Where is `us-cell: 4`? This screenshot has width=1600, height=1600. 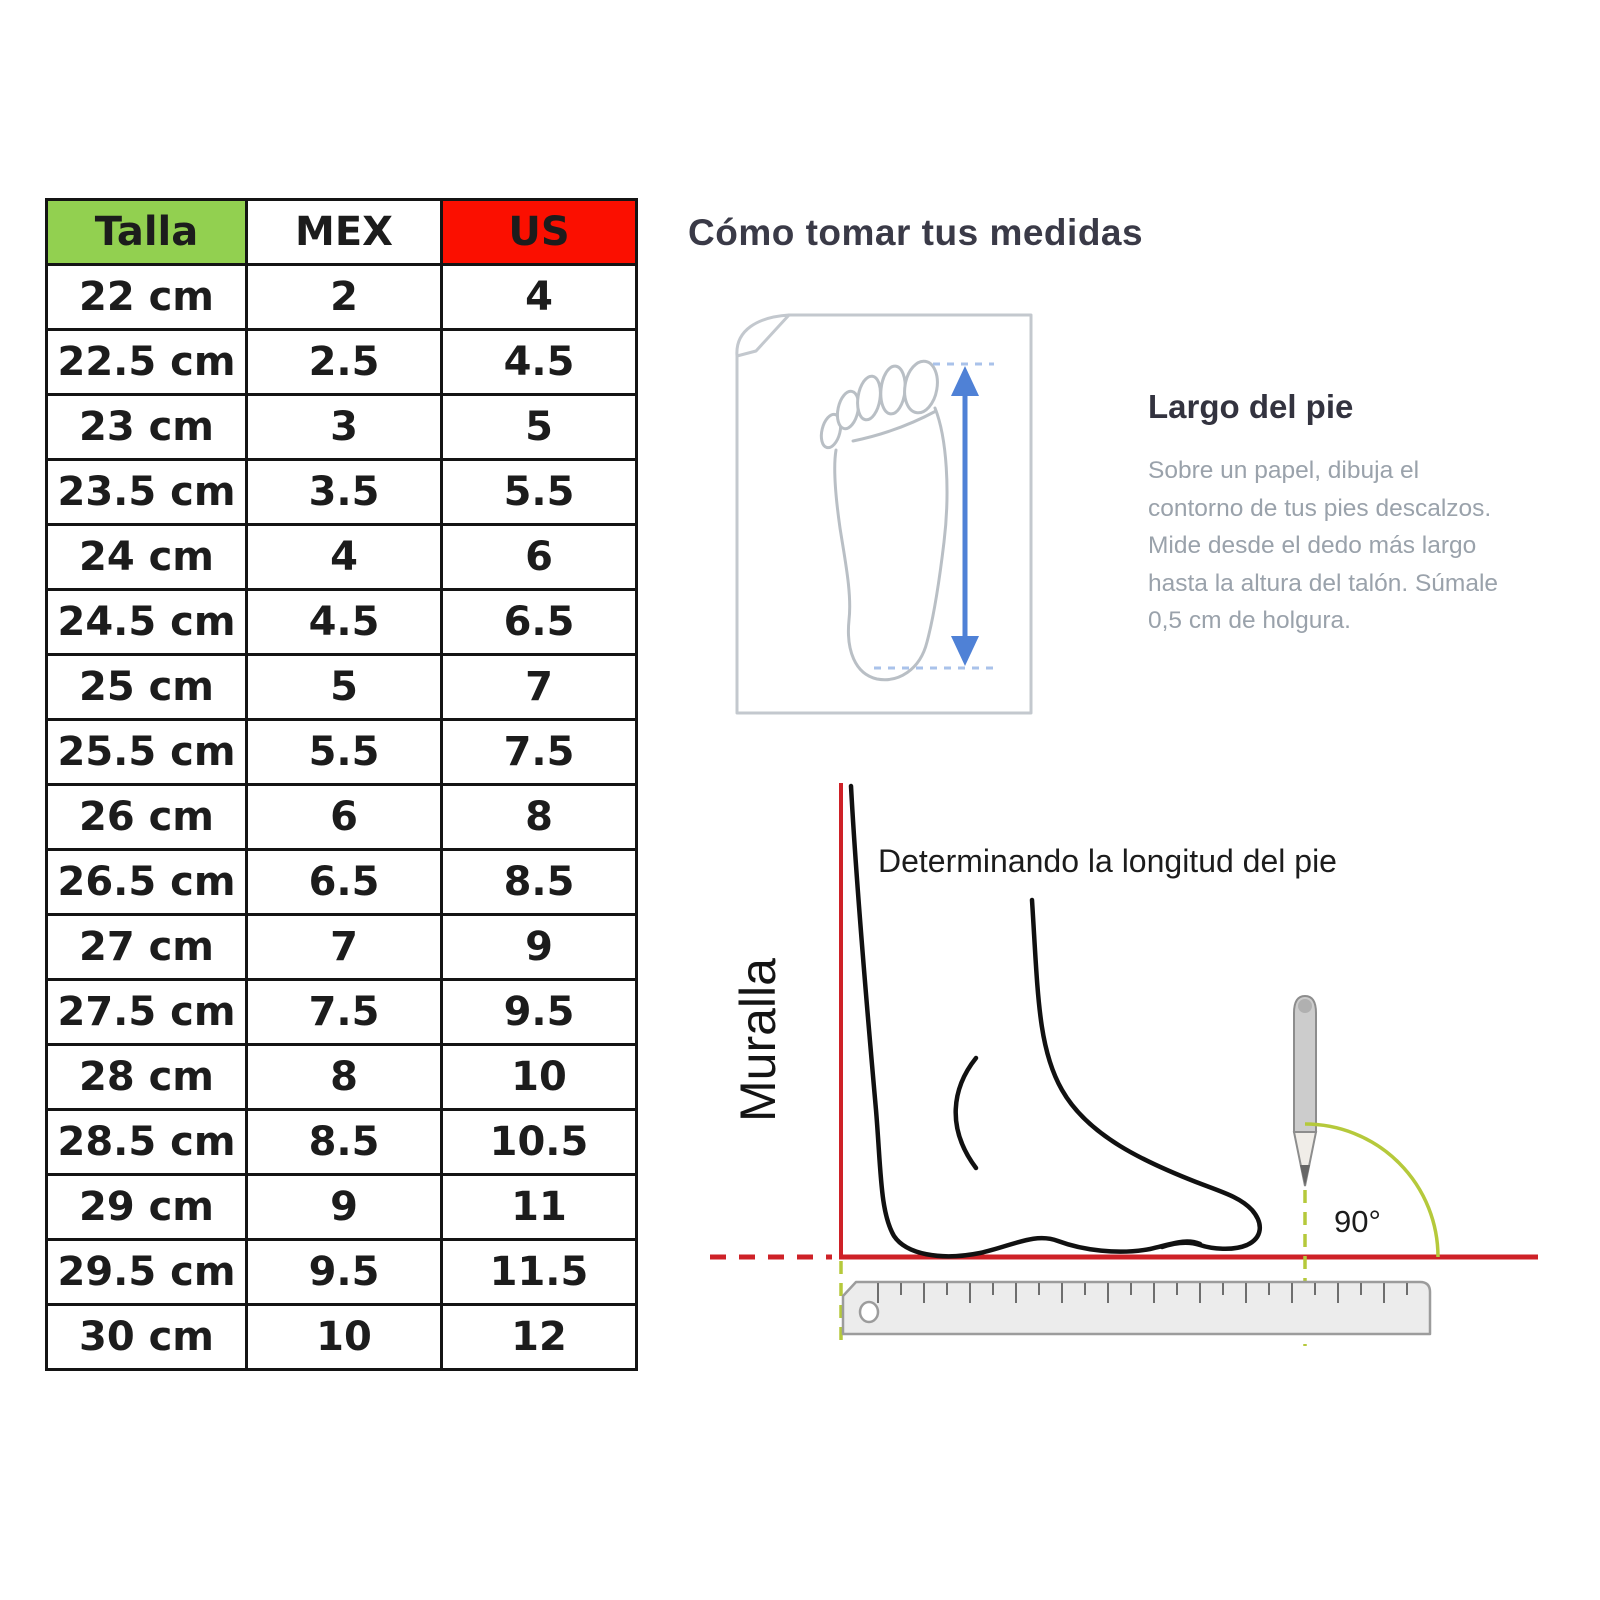
us-cell: 4 is located at coordinates (539, 297).